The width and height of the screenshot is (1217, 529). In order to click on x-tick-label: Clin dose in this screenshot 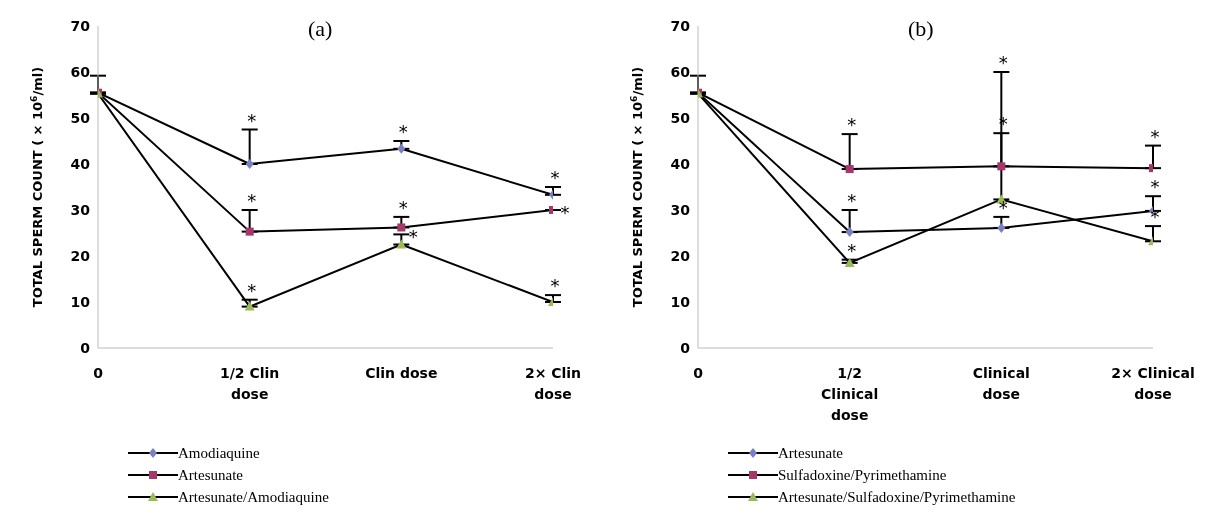, I will do `click(401, 373)`.